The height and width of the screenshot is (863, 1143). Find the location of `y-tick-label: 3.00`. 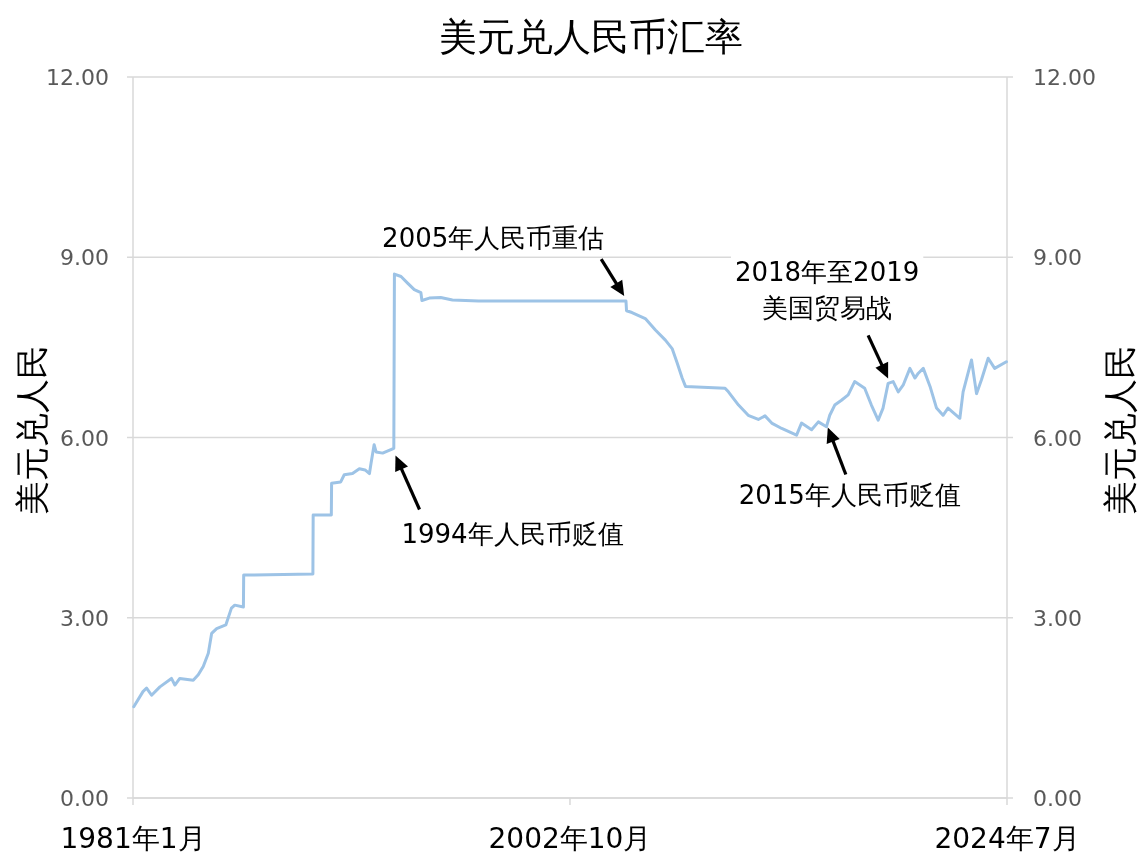

y-tick-label: 3.00 is located at coordinates (84, 618).